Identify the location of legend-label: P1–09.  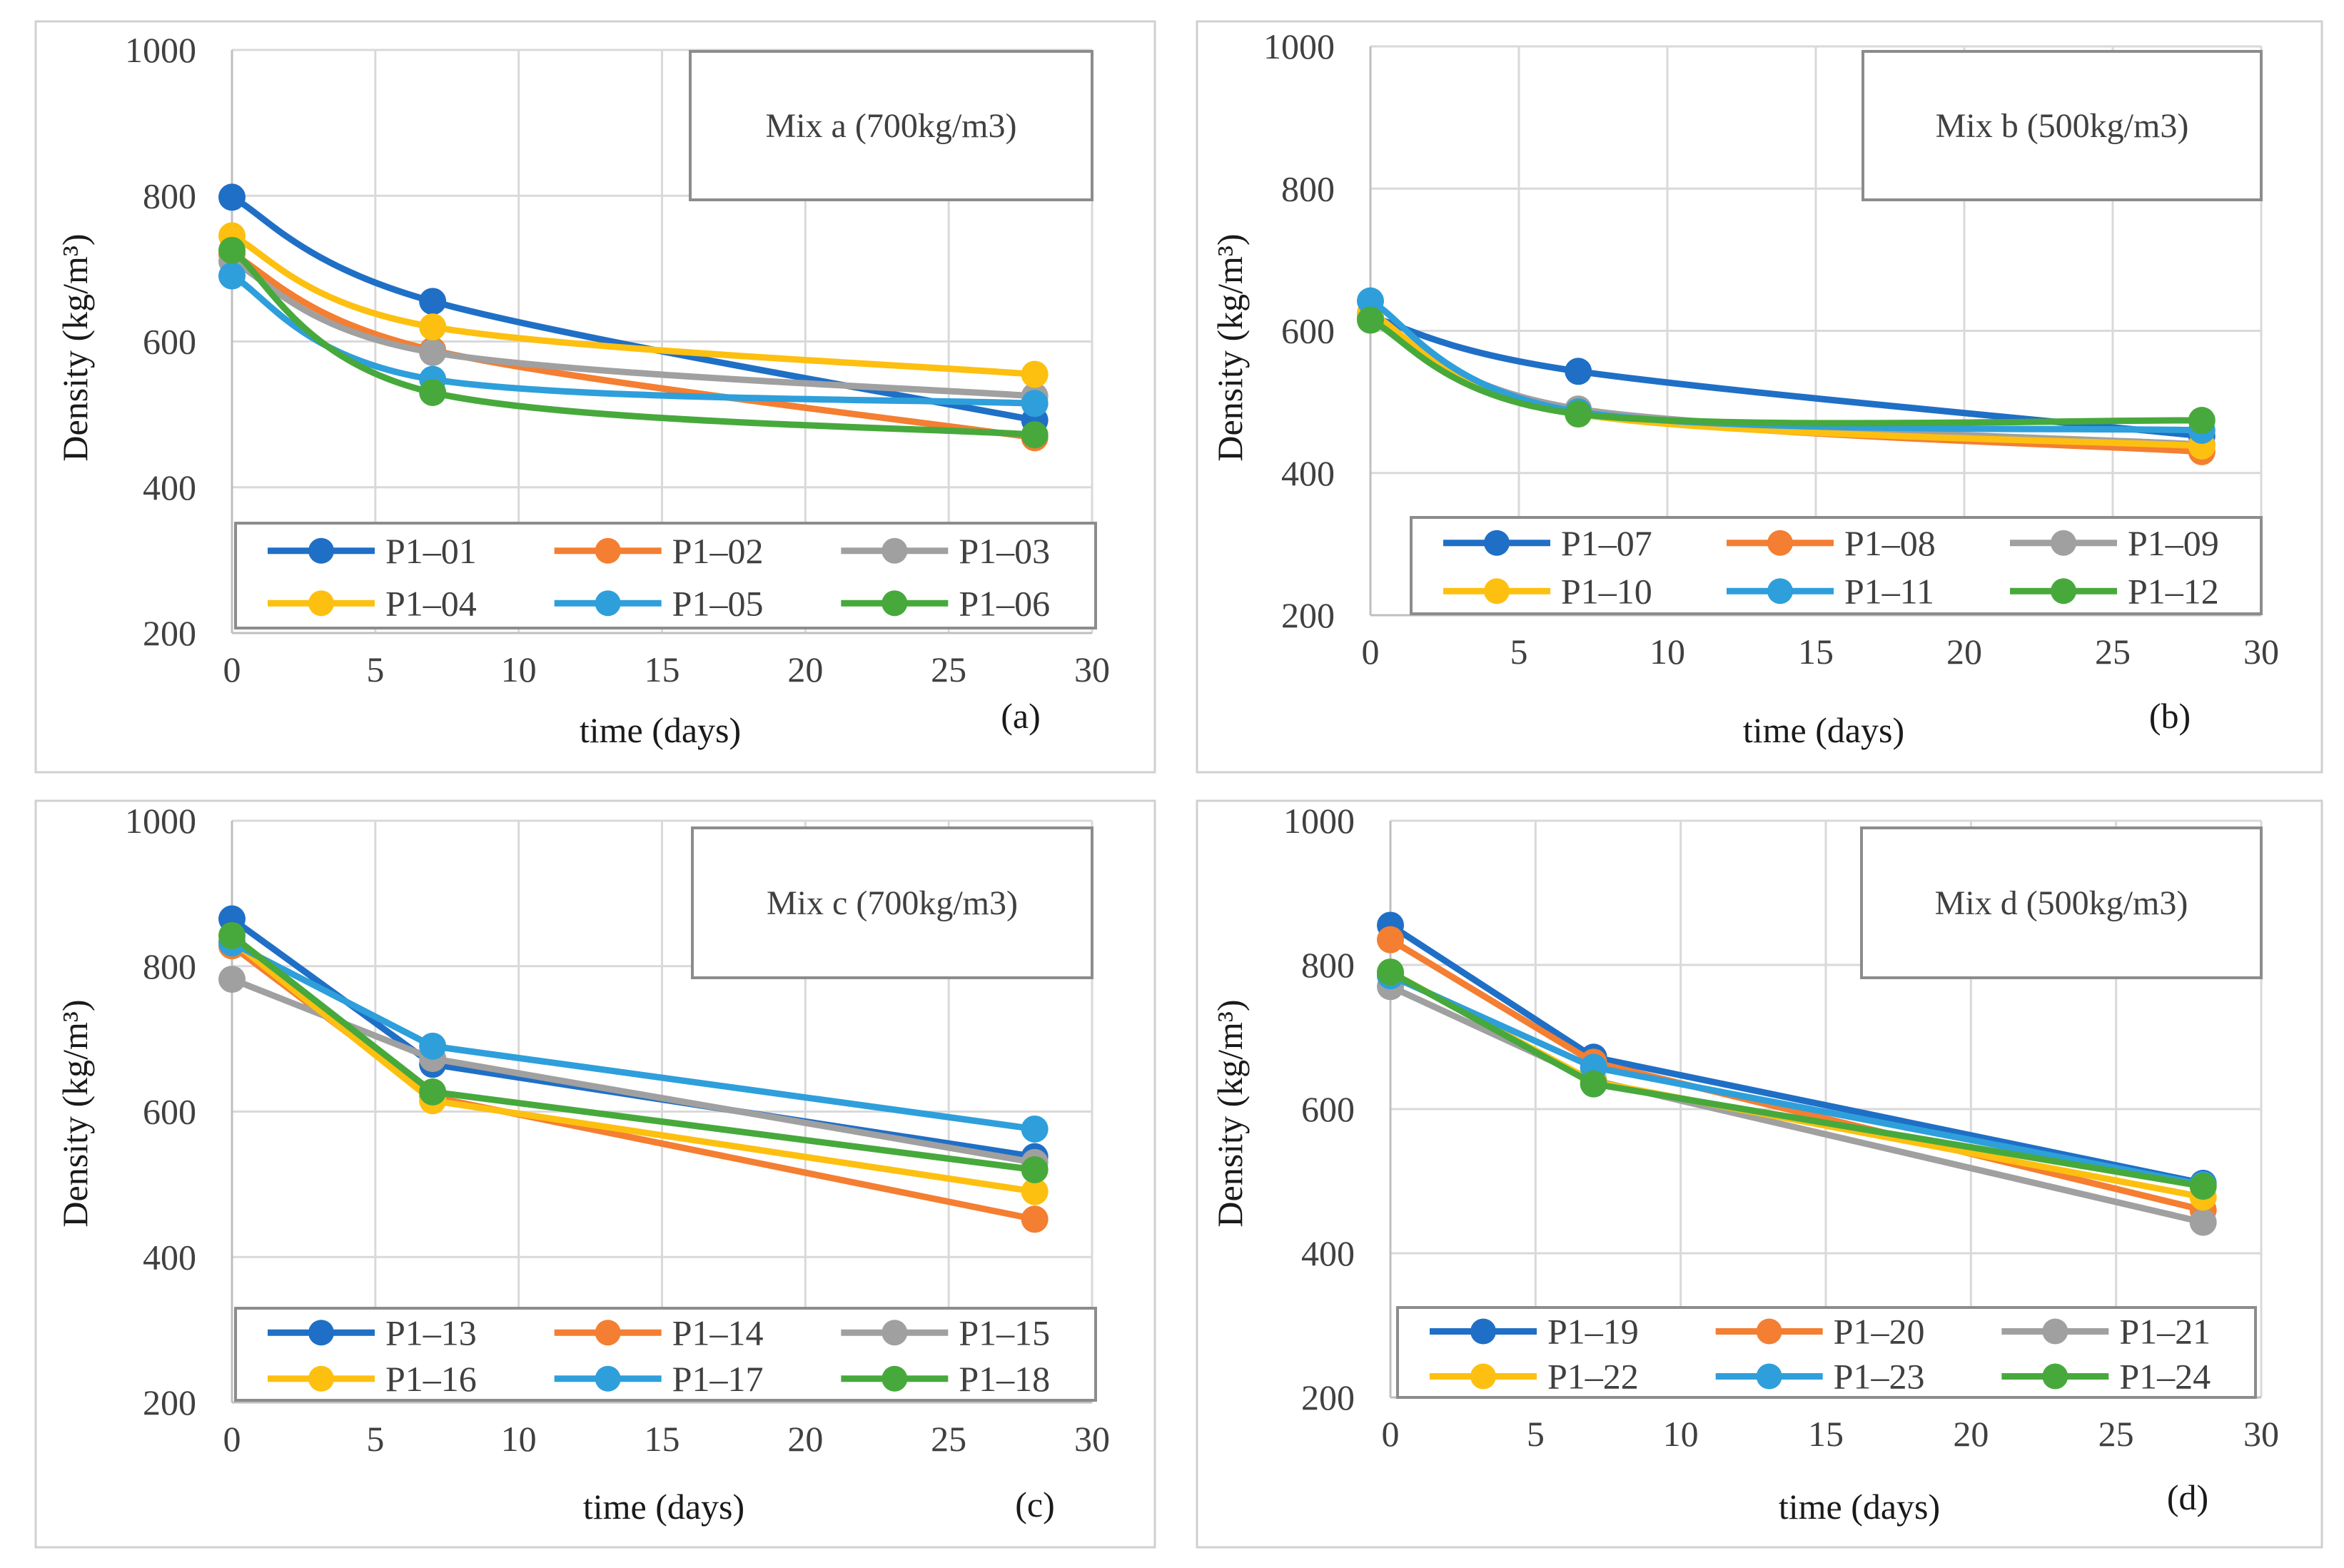
(2173, 543).